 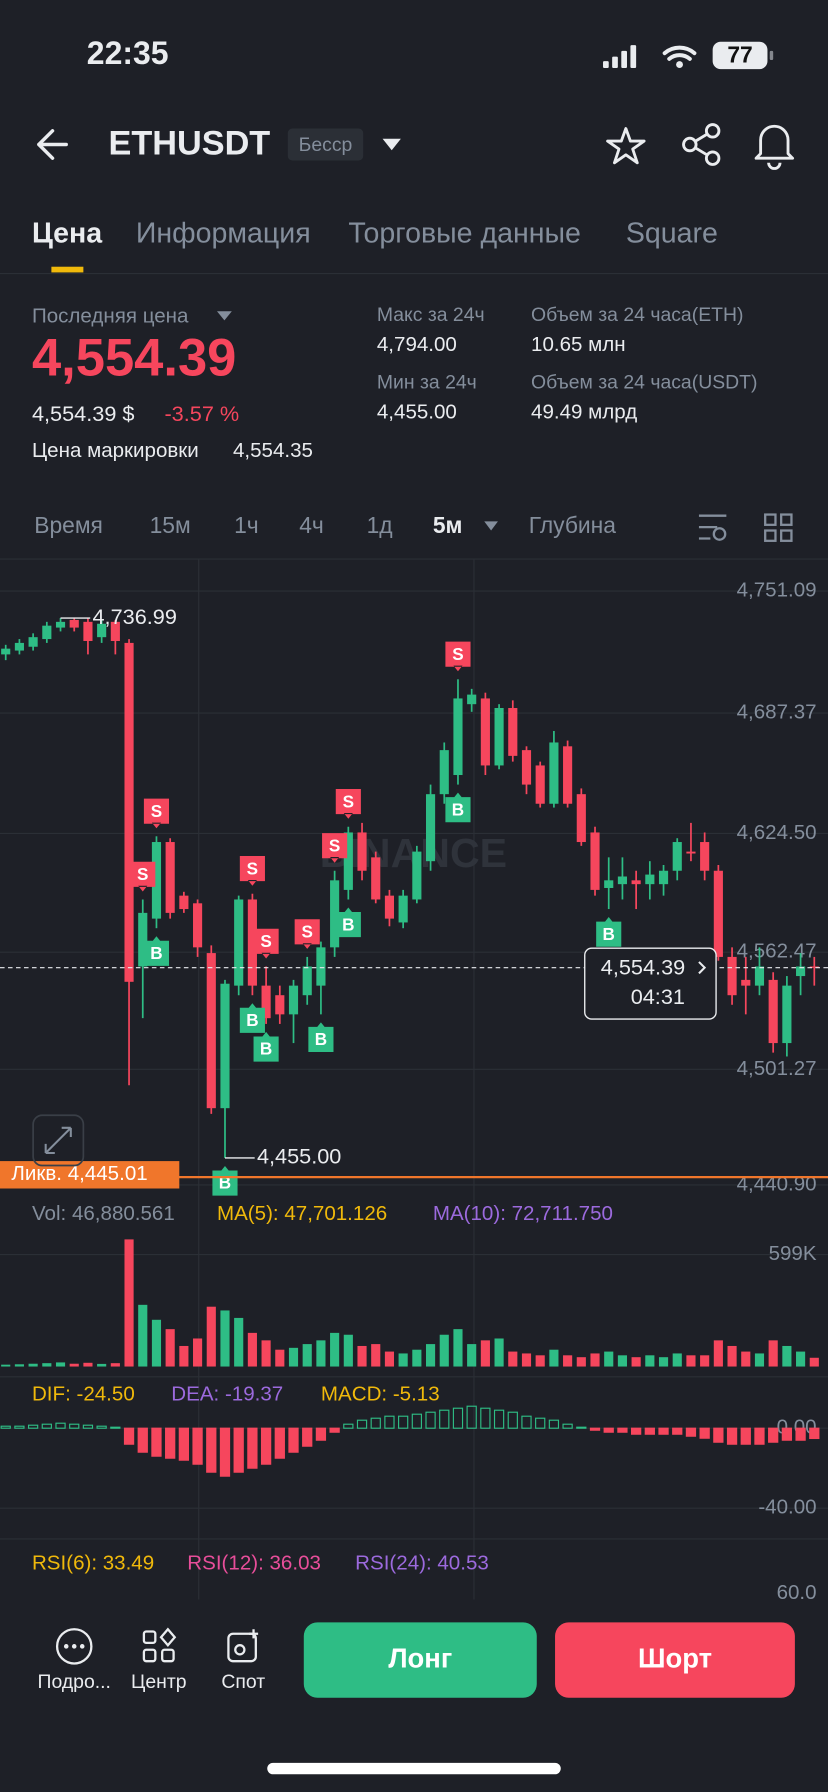 I want to click on interval: 4ч, so click(x=311, y=525).